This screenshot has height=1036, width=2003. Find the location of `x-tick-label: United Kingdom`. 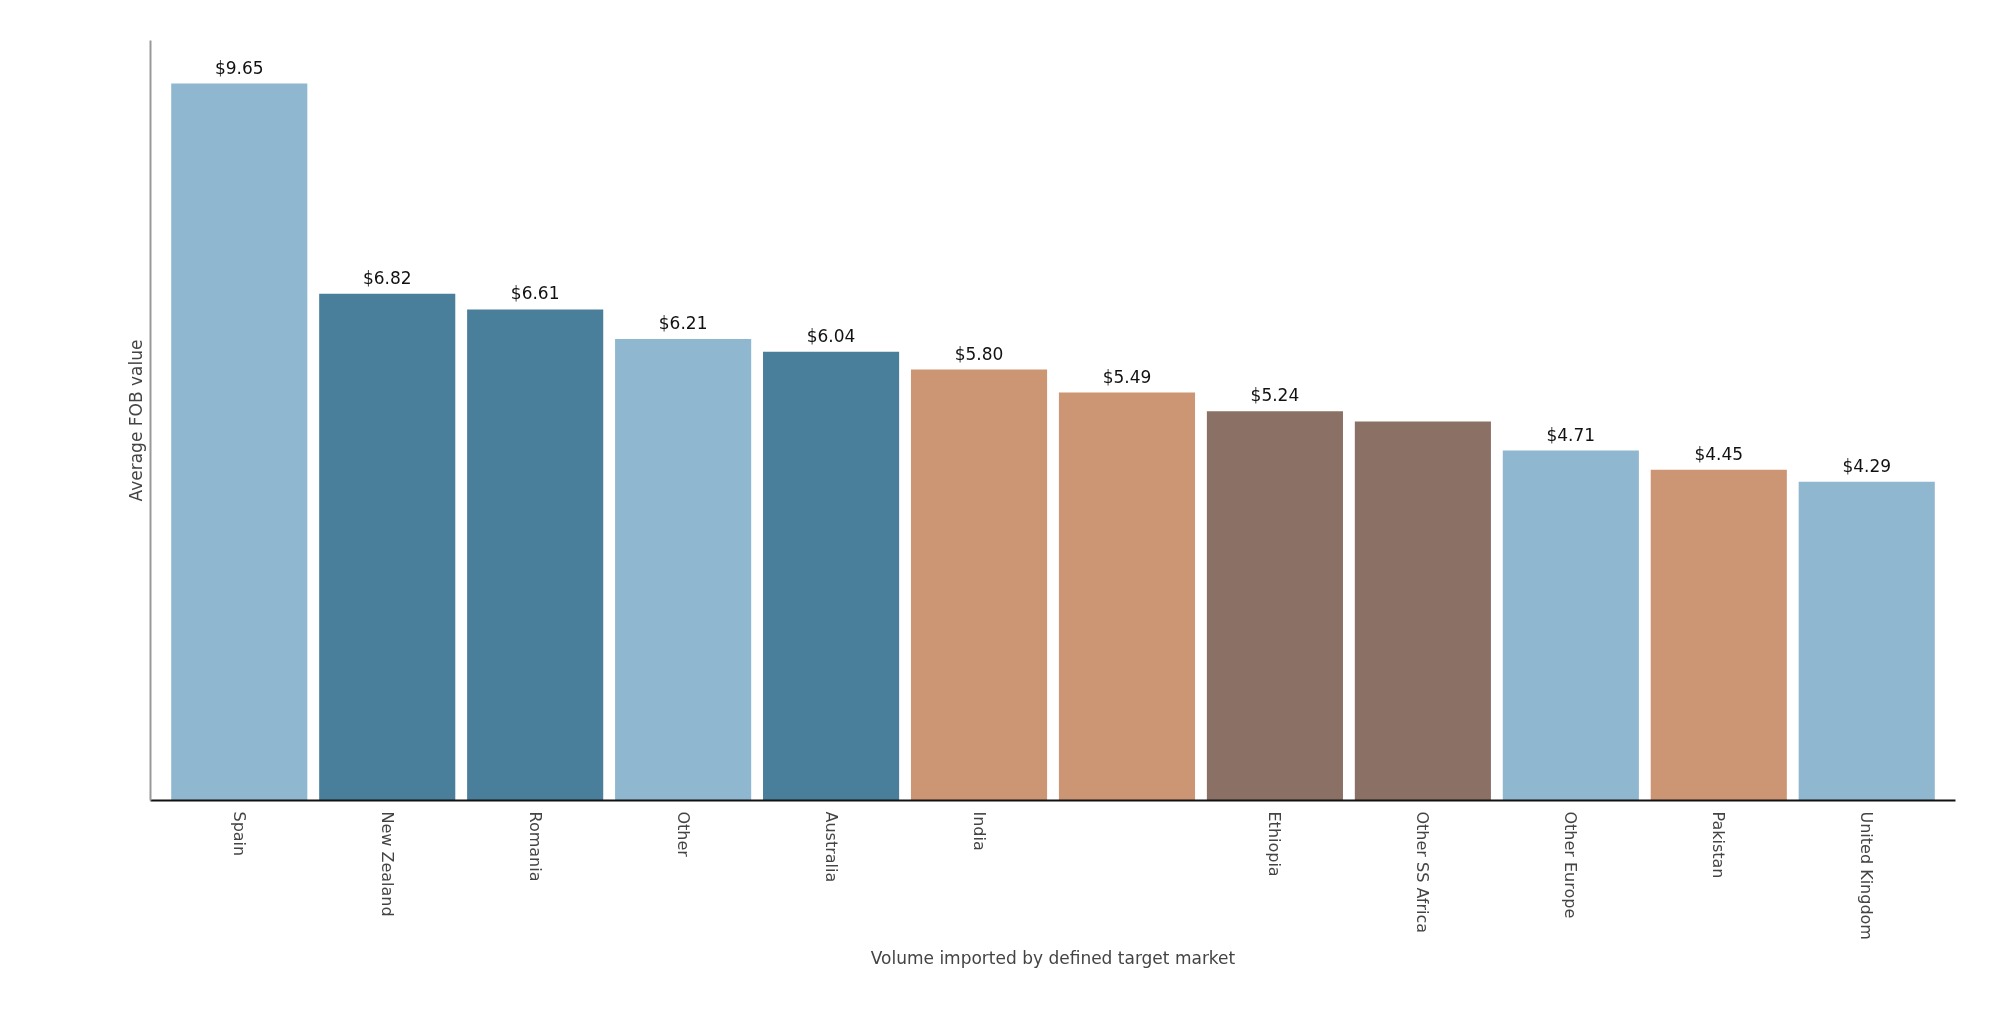

x-tick-label: United Kingdom is located at coordinates (1867, 875).